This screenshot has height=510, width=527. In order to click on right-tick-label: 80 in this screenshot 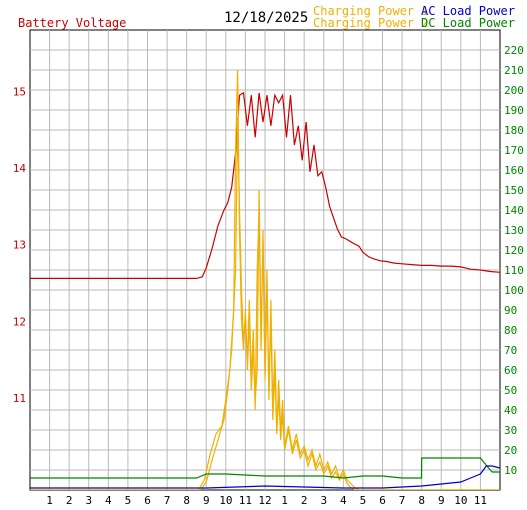, I will do `click(510, 330)`.